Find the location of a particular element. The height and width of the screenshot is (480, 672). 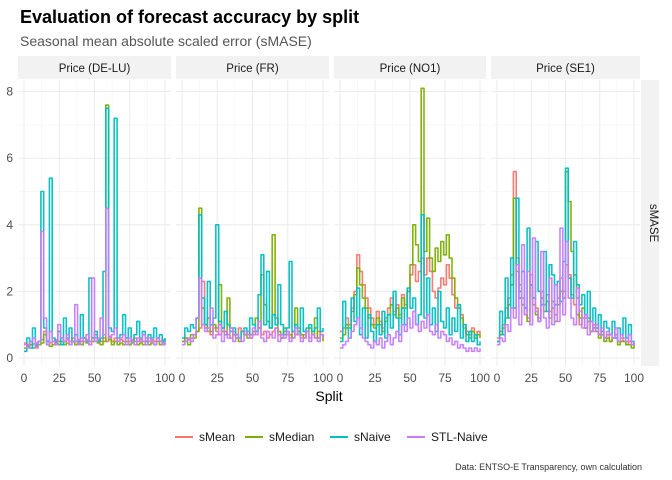

facet-strip-label: Price (NO1) is located at coordinates (410, 69).